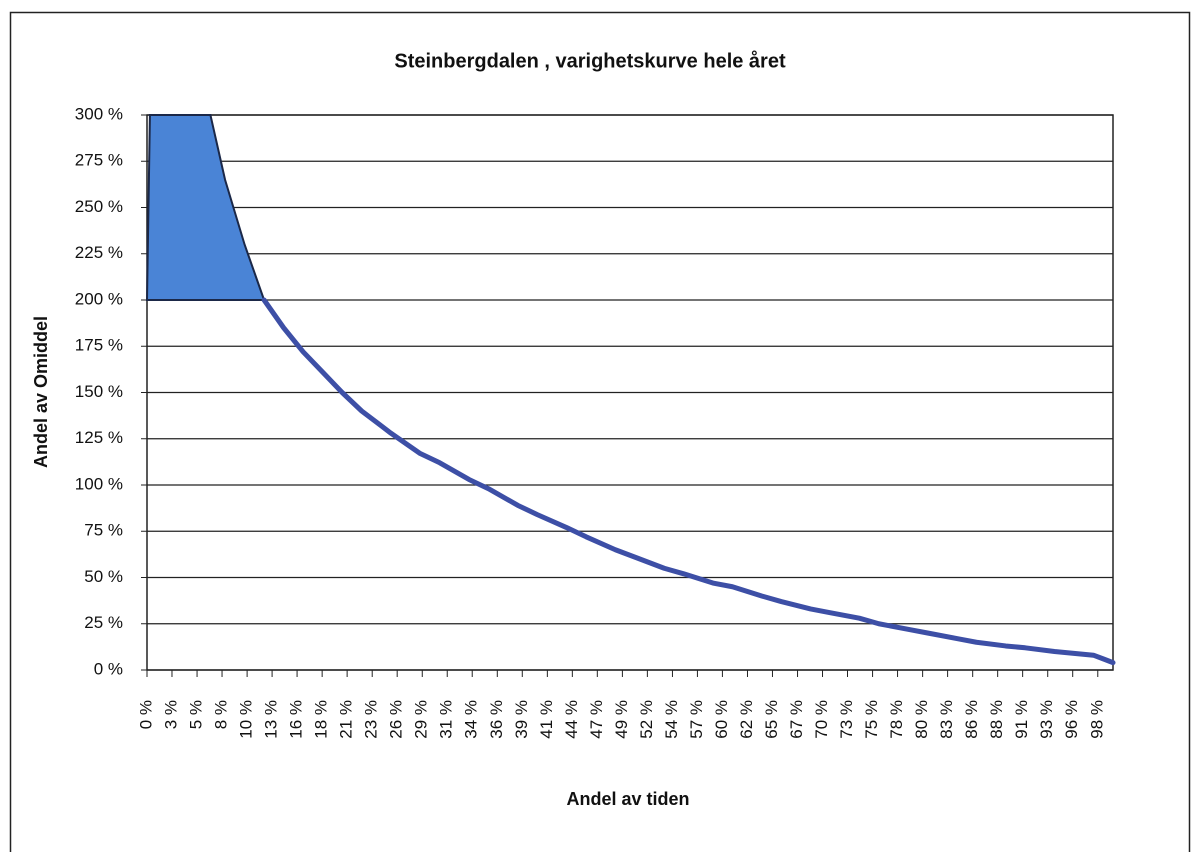 The image size is (1198, 852). I want to click on x-tick-label: 65 %, so click(771, 719).